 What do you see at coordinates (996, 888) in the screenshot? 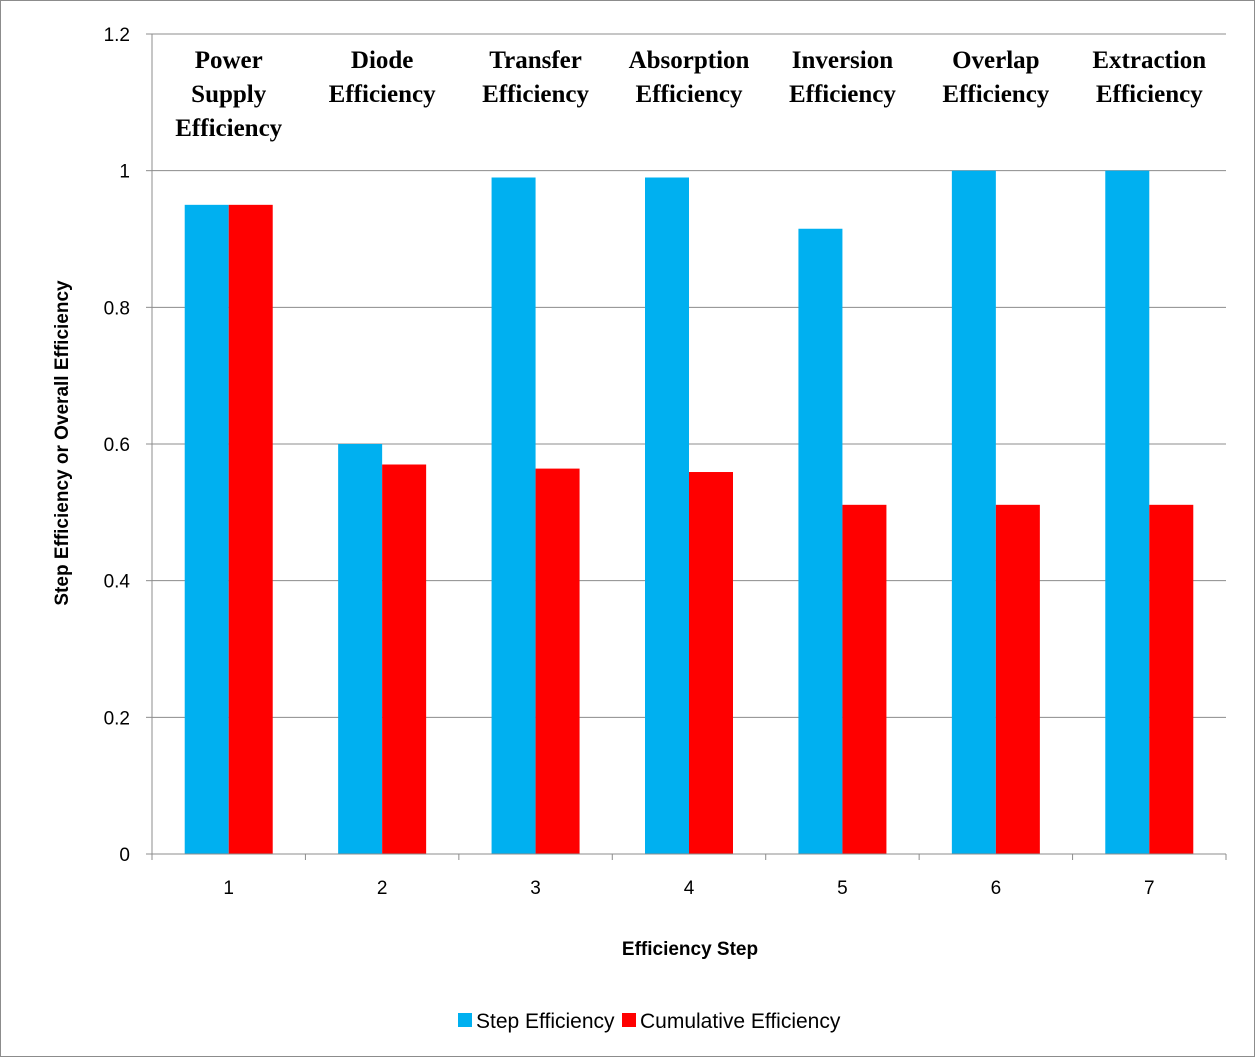
I see `x-tick-label: 6` at bounding box center [996, 888].